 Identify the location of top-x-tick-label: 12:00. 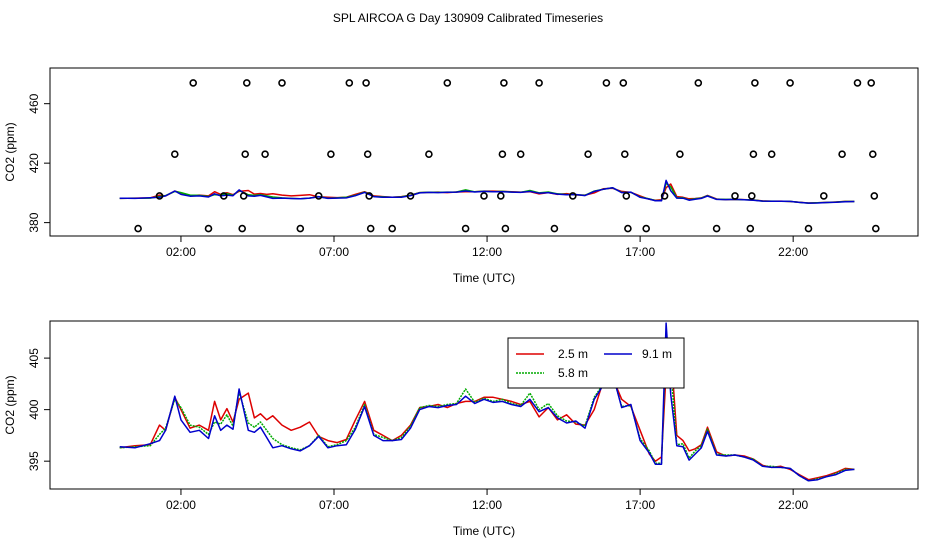
(487, 252).